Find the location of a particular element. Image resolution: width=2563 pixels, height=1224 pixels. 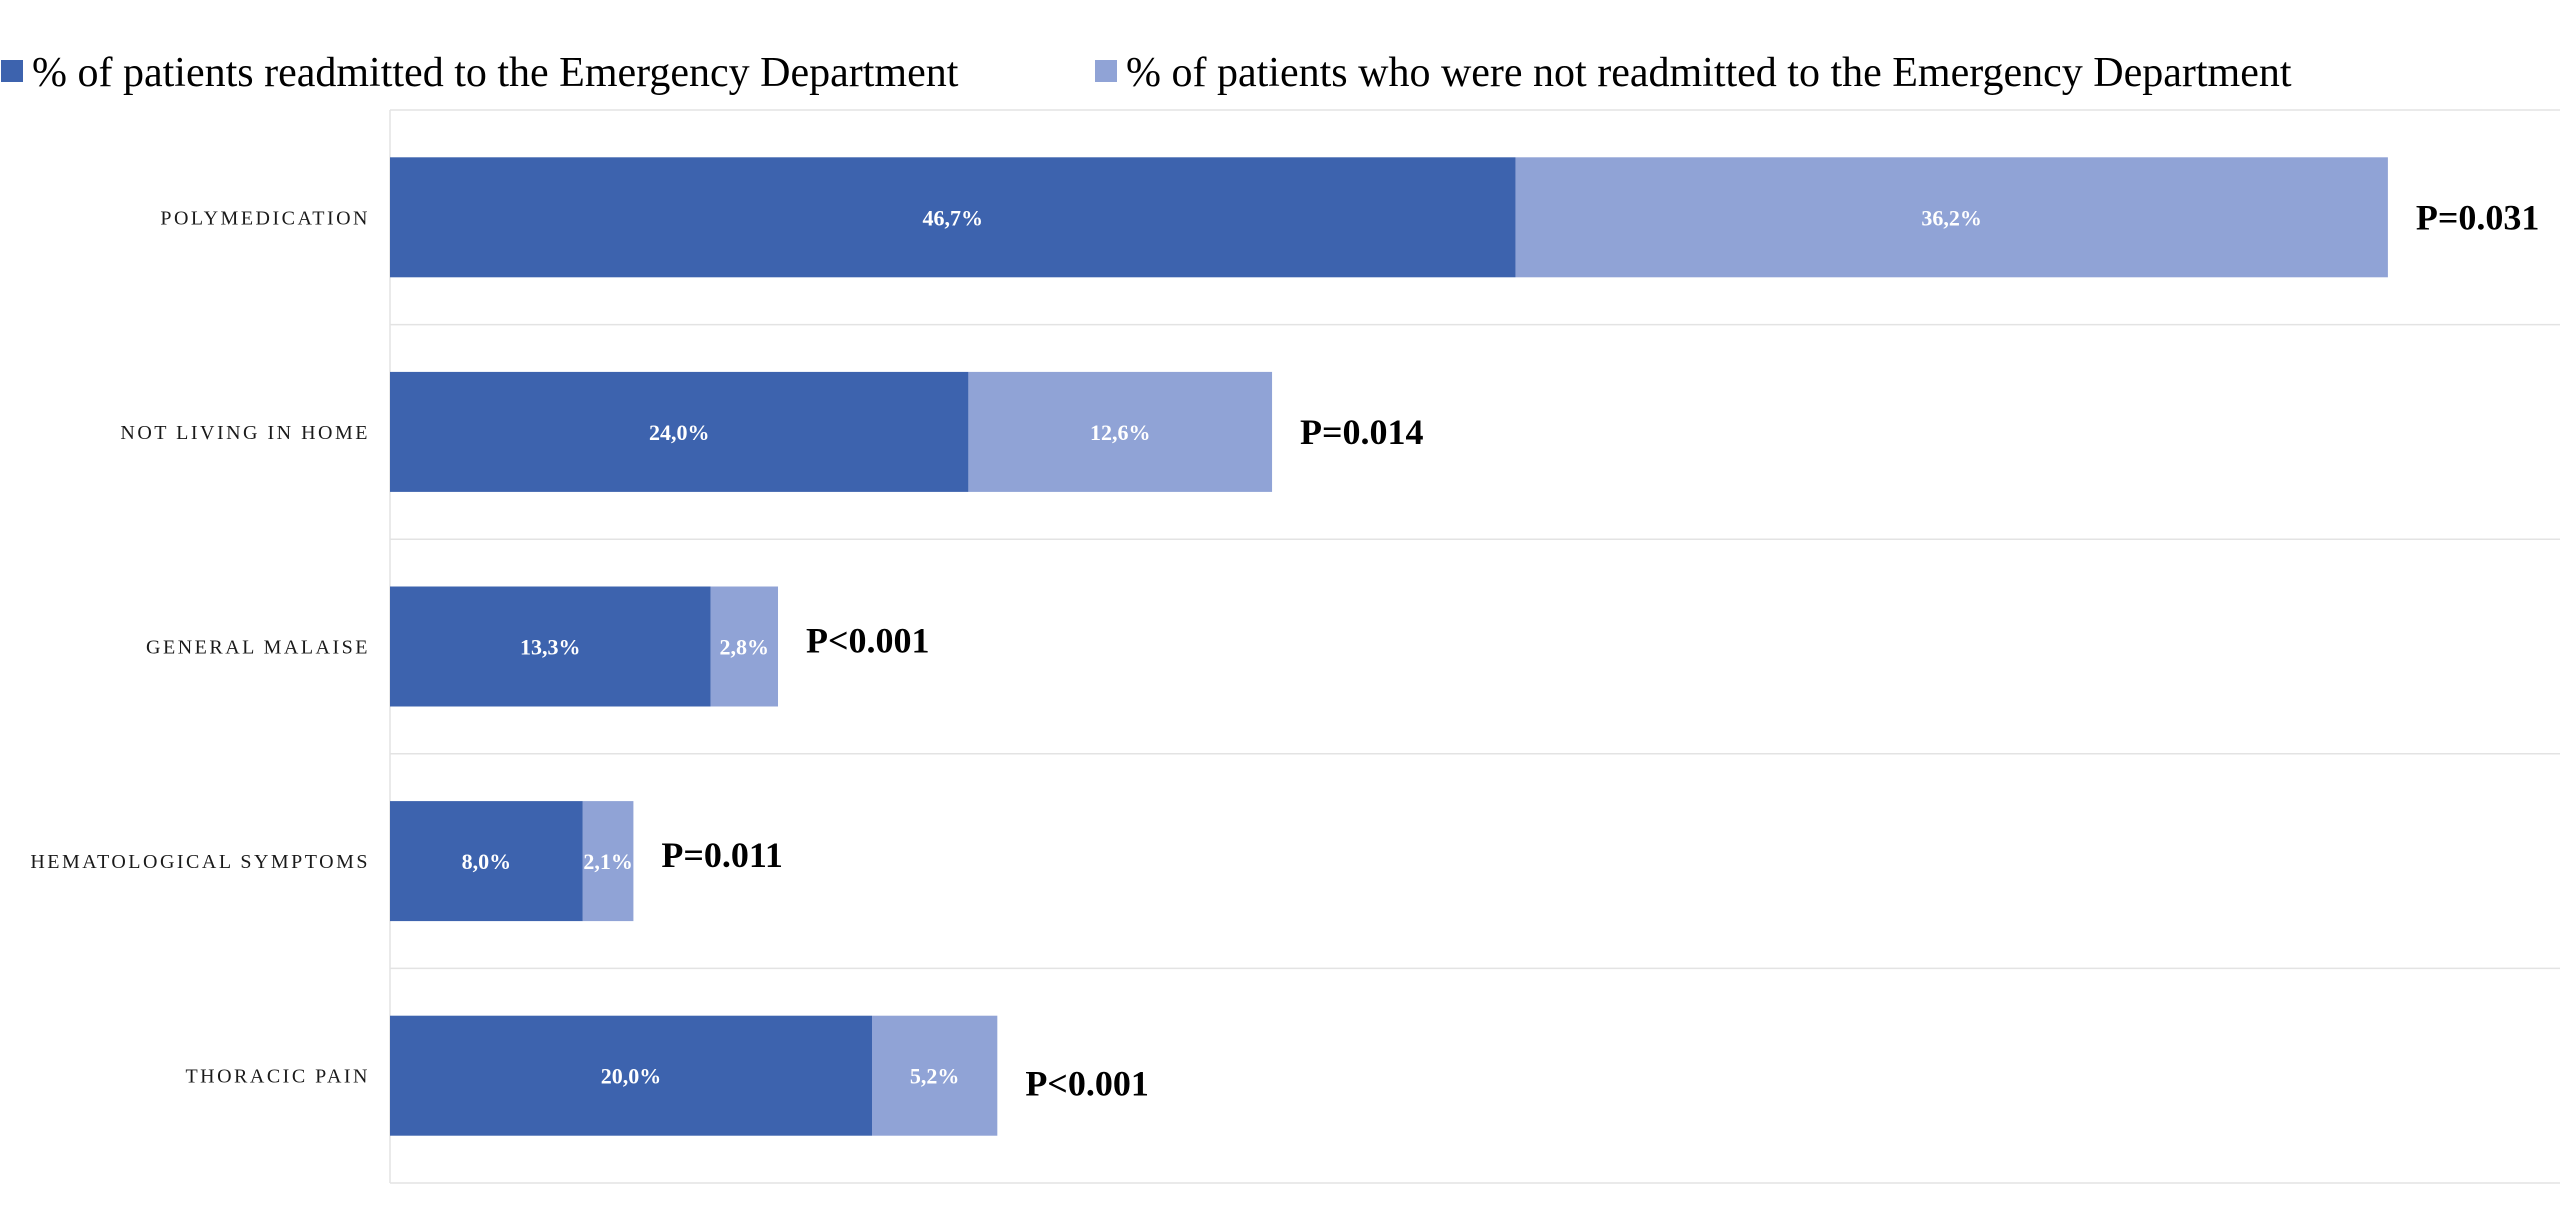

category-label: GENERAL MALAISE is located at coordinates (258, 648).